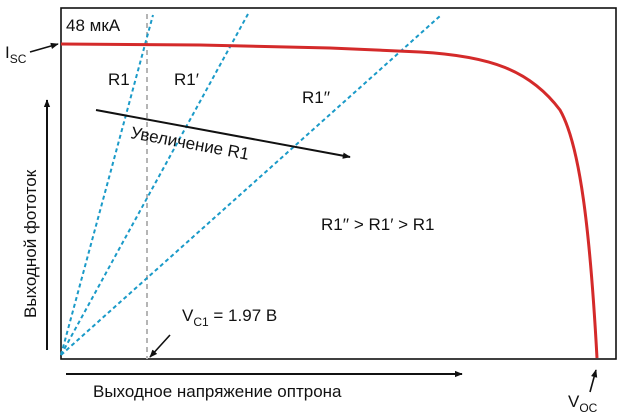  Describe the element at coordinates (201, 322) in the screenshot. I see `vc1-label-sub: C1` at that location.